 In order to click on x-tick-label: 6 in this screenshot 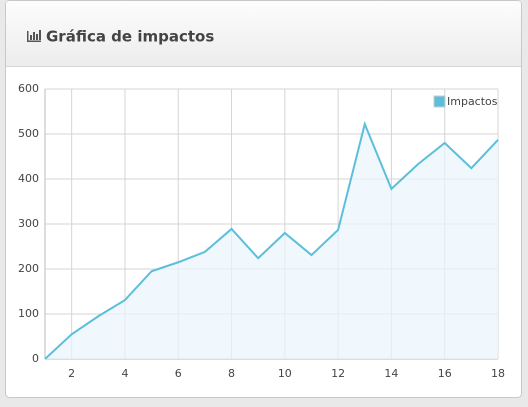, I will do `click(178, 373)`.